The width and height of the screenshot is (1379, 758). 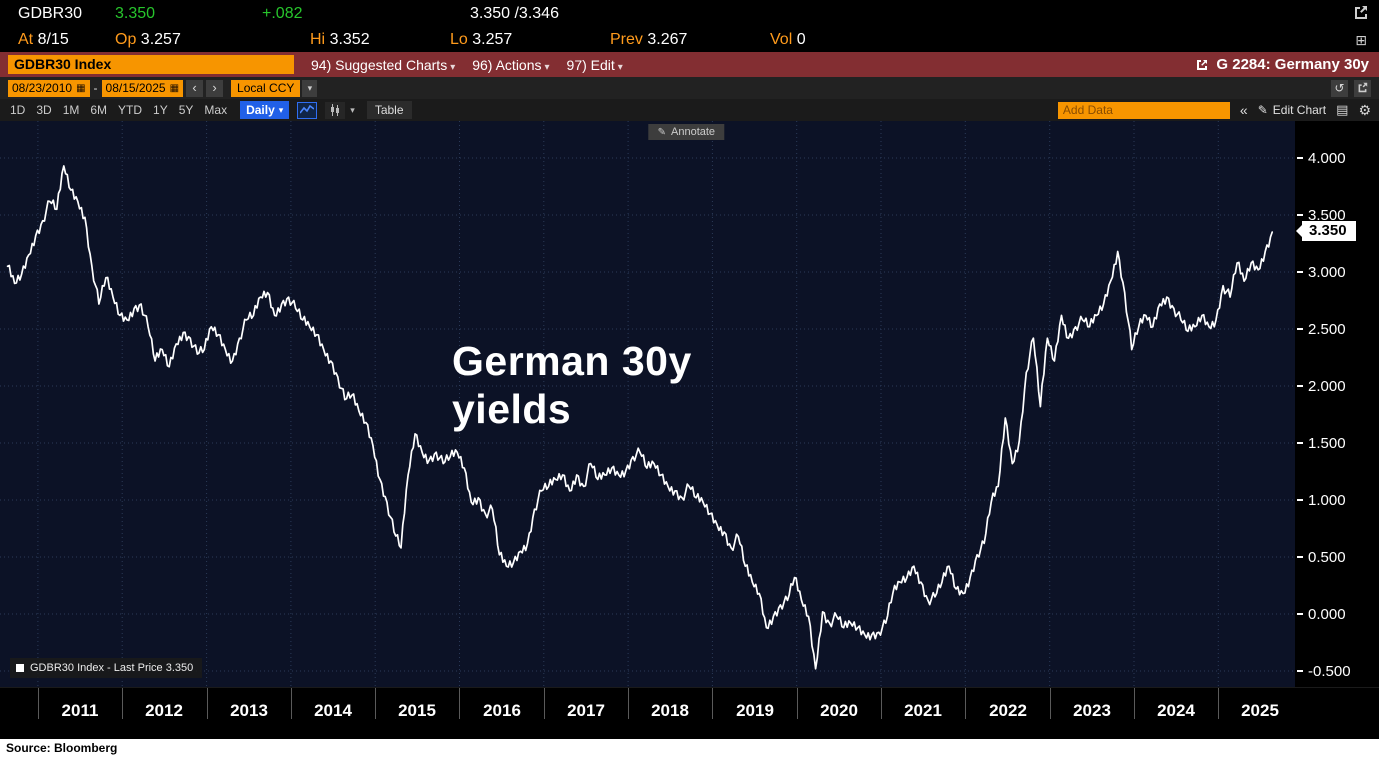 I want to click on send-screen-icon, so click(x=1361, y=12).